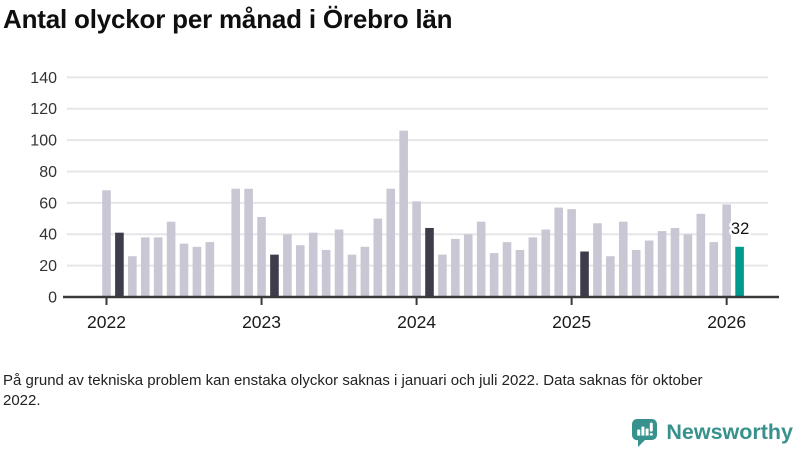 The height and width of the screenshot is (450, 800). I want to click on y-tick-label-0: 0, so click(52, 298).